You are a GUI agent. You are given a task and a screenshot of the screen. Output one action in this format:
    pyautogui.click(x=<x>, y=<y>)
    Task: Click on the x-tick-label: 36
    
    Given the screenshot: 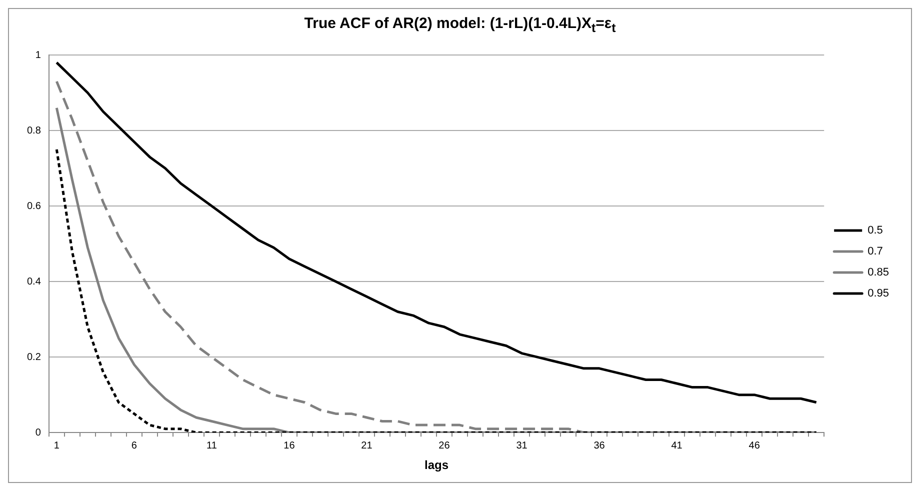 What is the action you would take?
    pyautogui.click(x=600, y=446)
    